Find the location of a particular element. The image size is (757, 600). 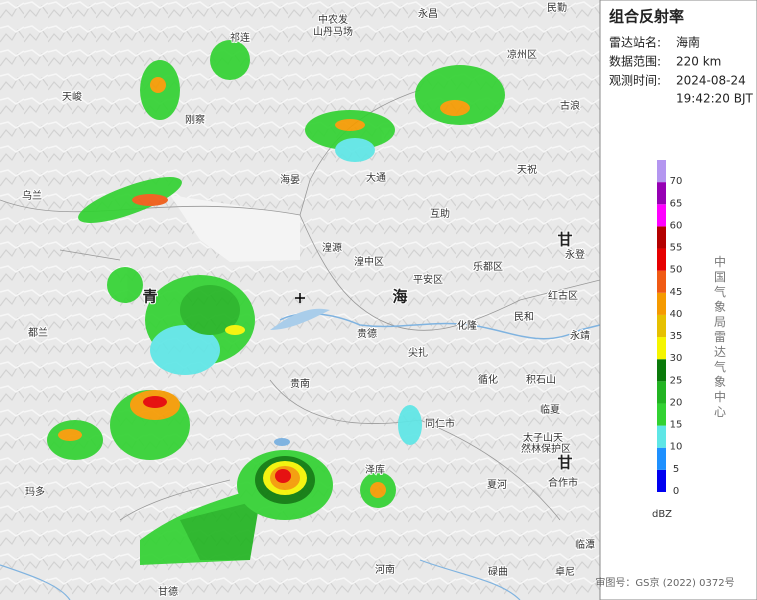

row-value: 220 km is located at coordinates (698, 62).